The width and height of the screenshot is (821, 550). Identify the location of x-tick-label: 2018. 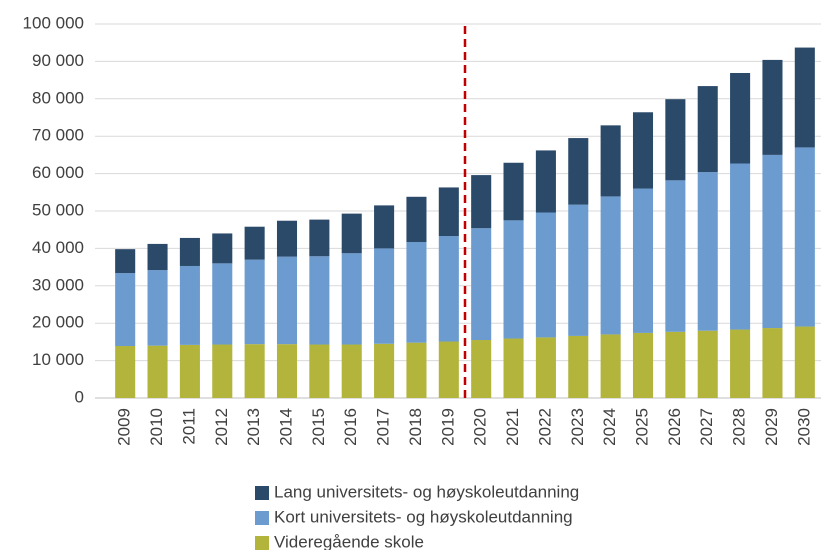
(415, 427).